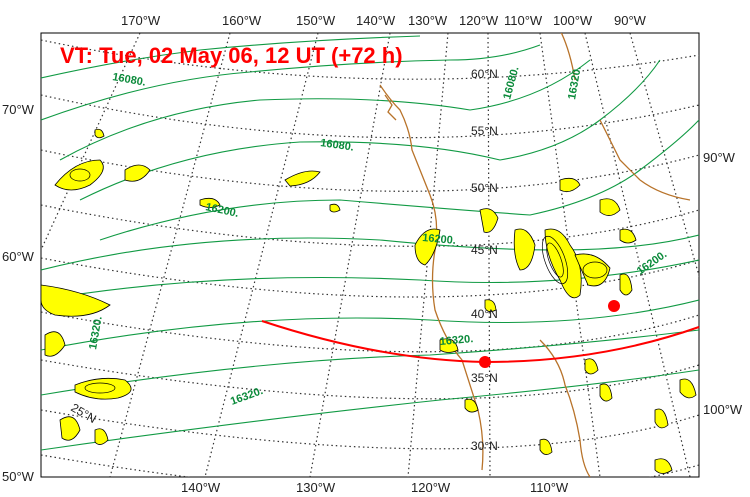  Describe the element at coordinates (484, 314) in the screenshot. I see `lat-label: 40°N` at that location.